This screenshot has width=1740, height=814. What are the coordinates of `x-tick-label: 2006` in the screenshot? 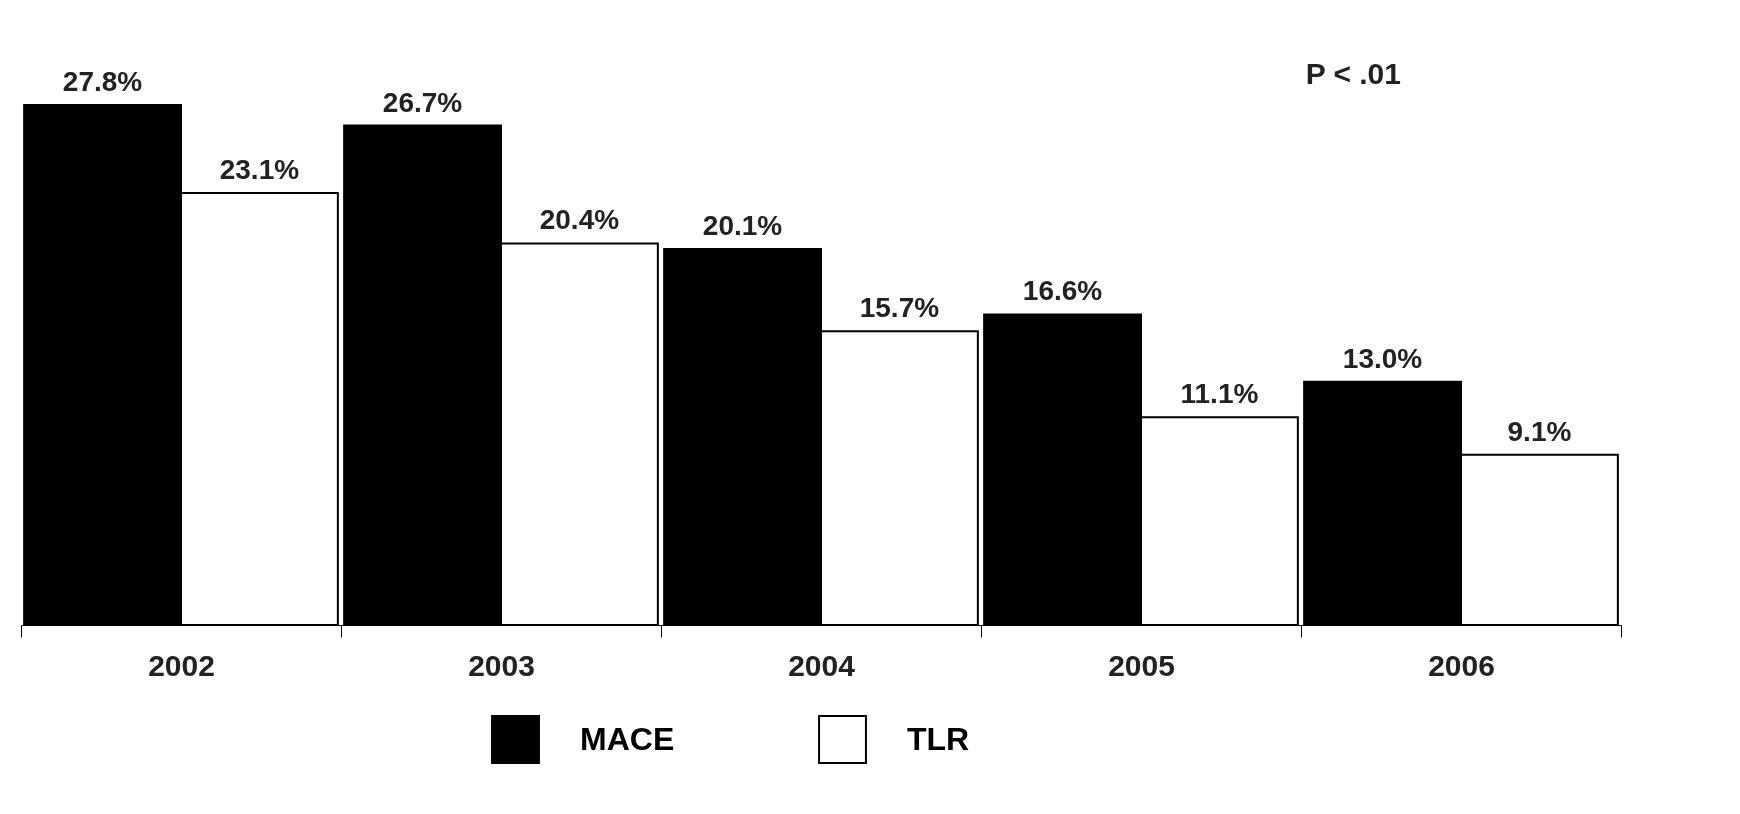 It's located at (1461, 665).